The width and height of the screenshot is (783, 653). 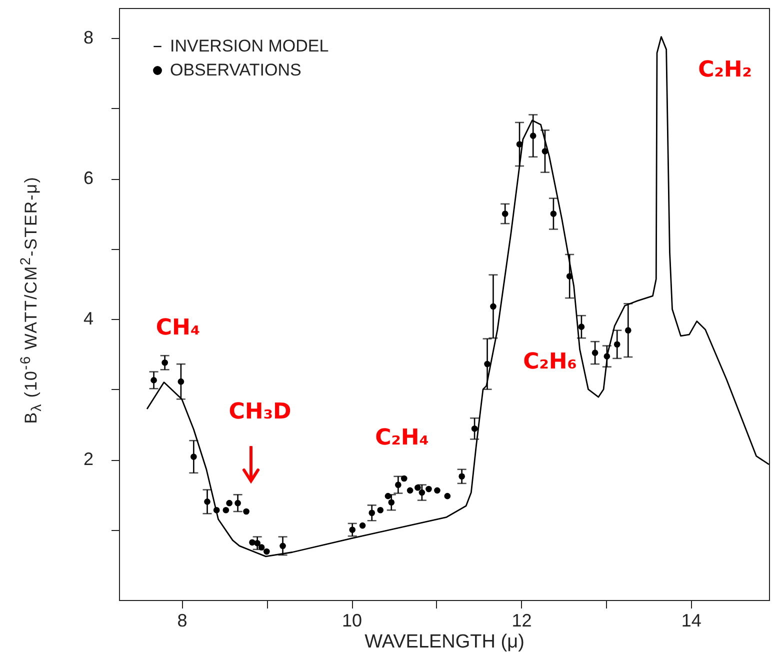 What do you see at coordinates (352, 620) in the screenshot?
I see `x-tick-label: 10` at bounding box center [352, 620].